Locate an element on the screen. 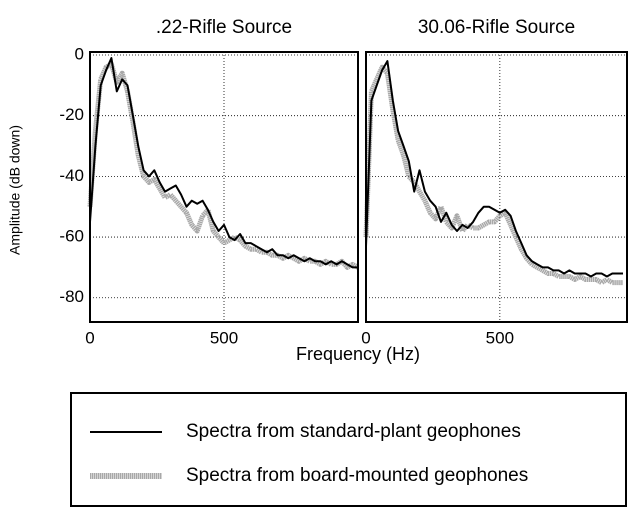 The width and height of the screenshot is (628, 508). y-tick-label: -20 is located at coordinates (71, 114).